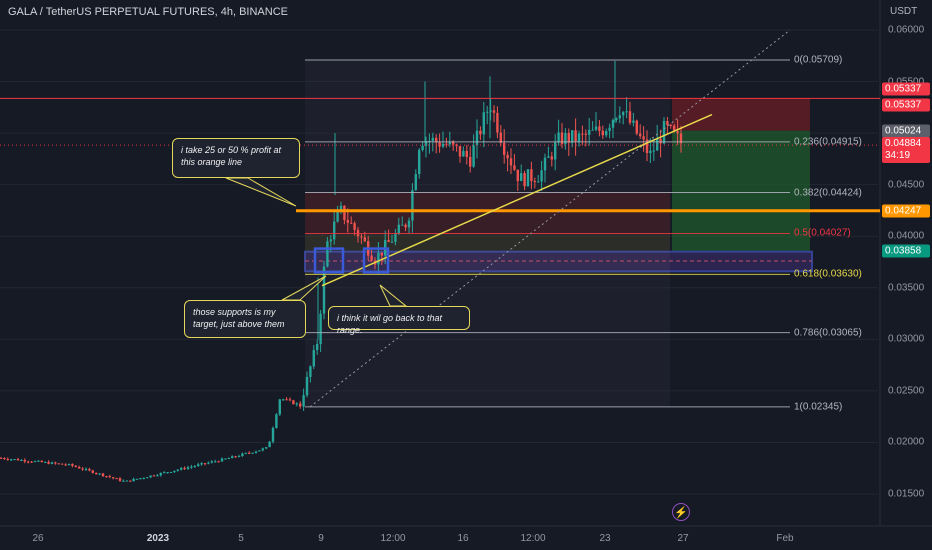 The width and height of the screenshot is (932, 550). I want to click on price-tick: 0.02000, so click(906, 442).